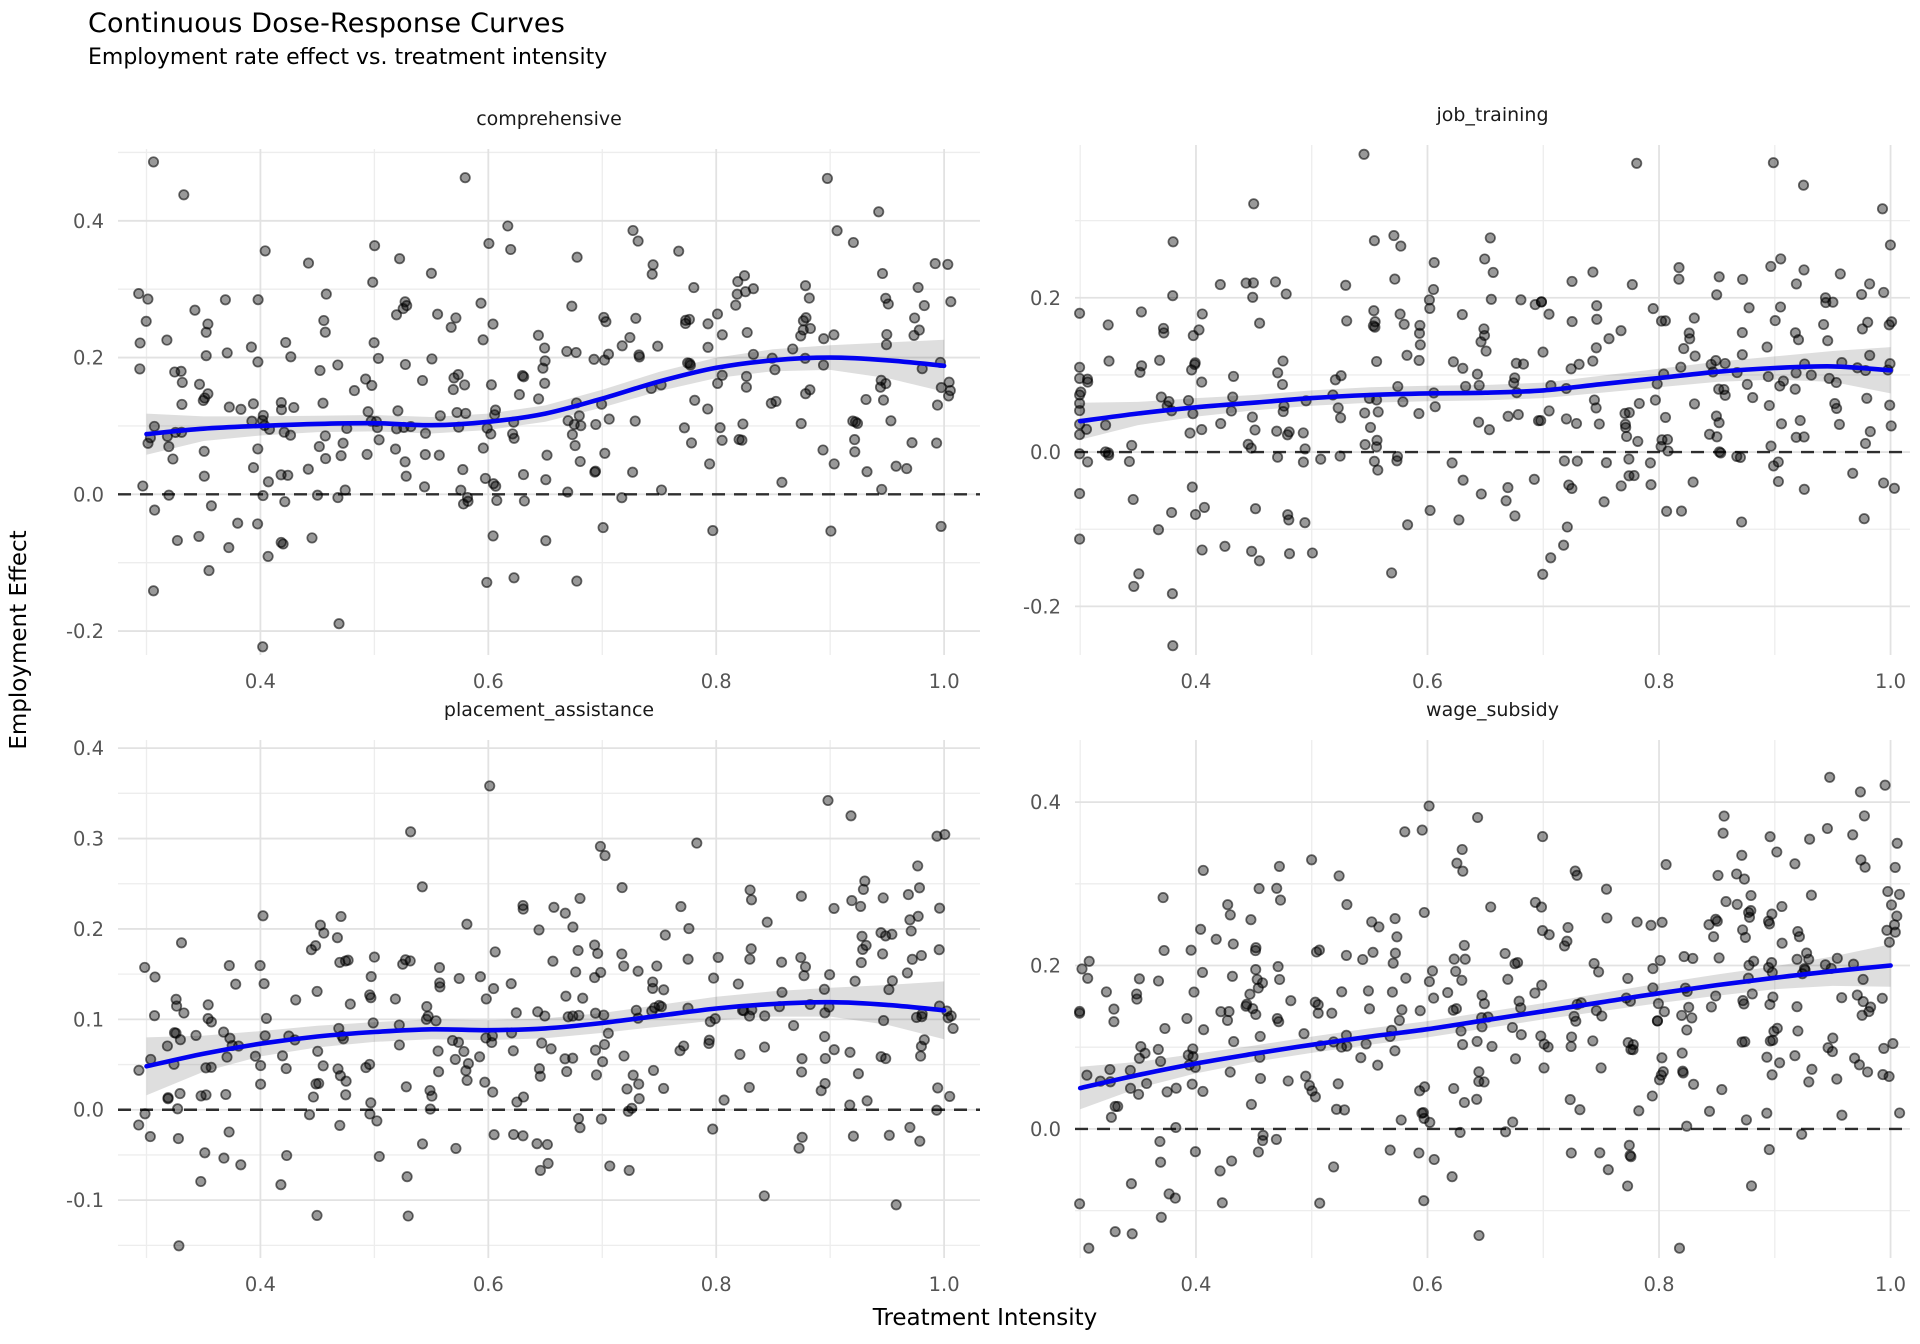 Image resolution: width=1920 pixels, height=1344 pixels. What do you see at coordinates (19, 640) in the screenshot?
I see `y-axis-label: Employment Effect` at bounding box center [19, 640].